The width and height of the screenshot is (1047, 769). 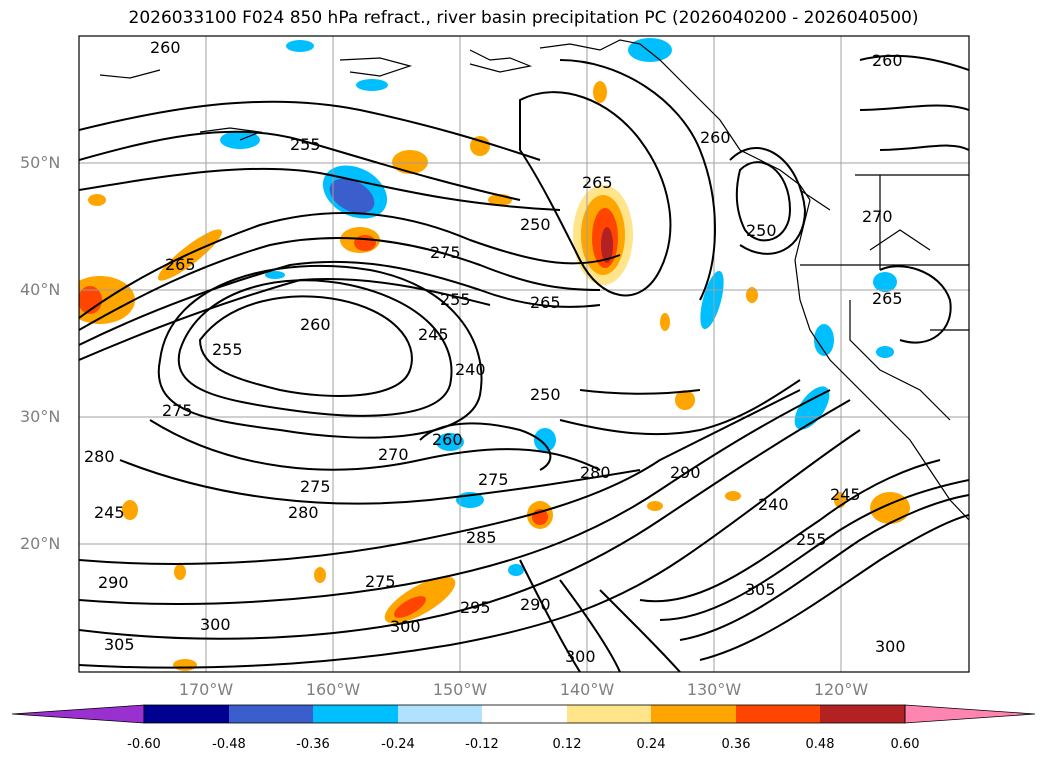 What do you see at coordinates (40, 543) in the screenshot?
I see `lat-label: 20°N` at bounding box center [40, 543].